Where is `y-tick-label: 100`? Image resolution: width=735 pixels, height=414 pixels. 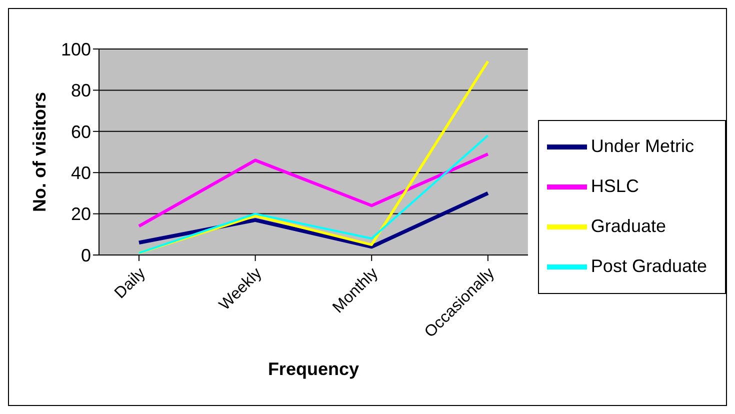
y-tick-label: 100 is located at coordinates (75, 49).